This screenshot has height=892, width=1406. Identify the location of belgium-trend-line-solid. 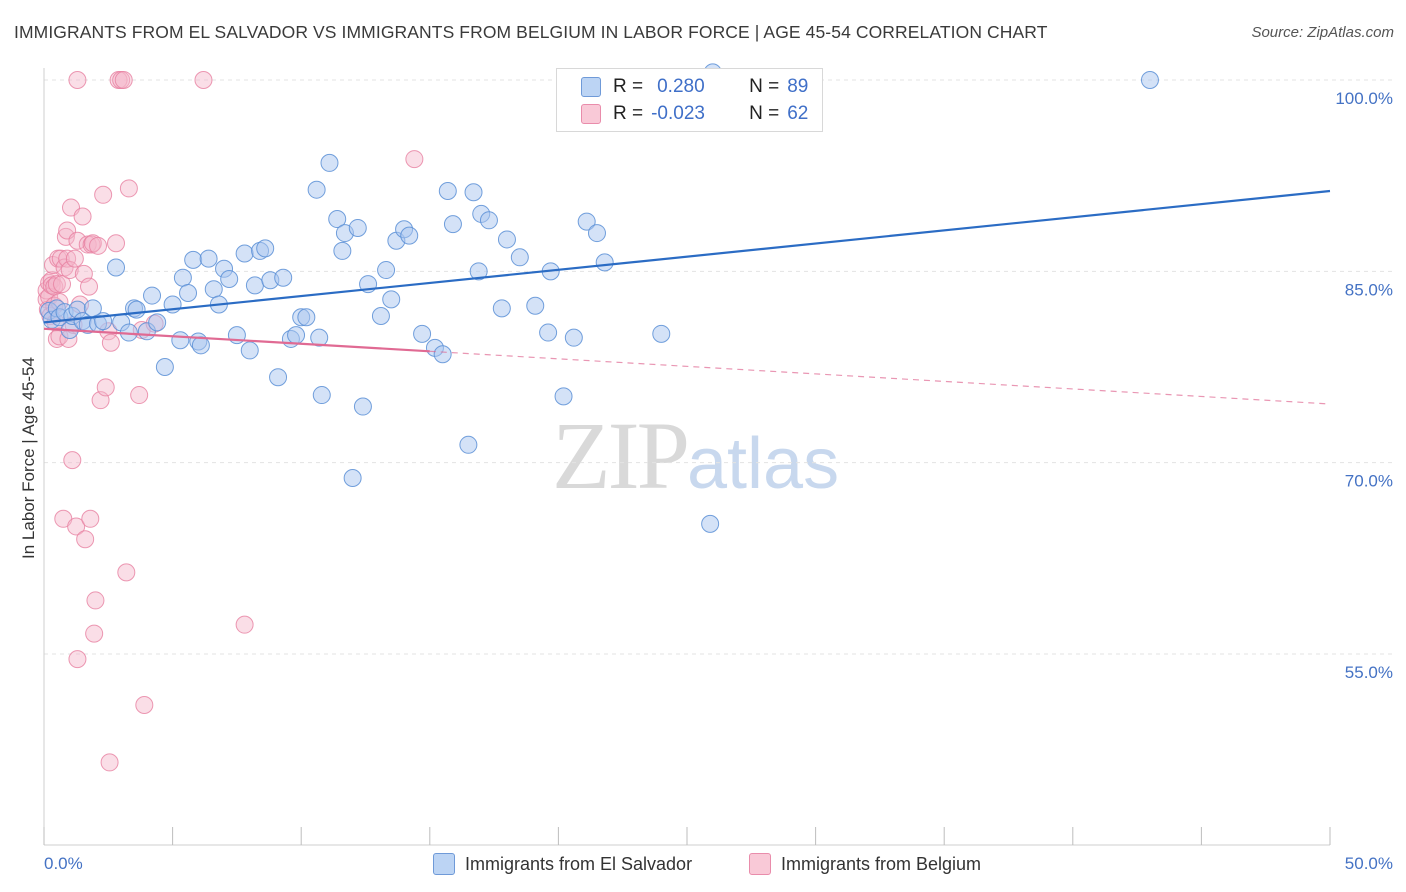
(236, 340).